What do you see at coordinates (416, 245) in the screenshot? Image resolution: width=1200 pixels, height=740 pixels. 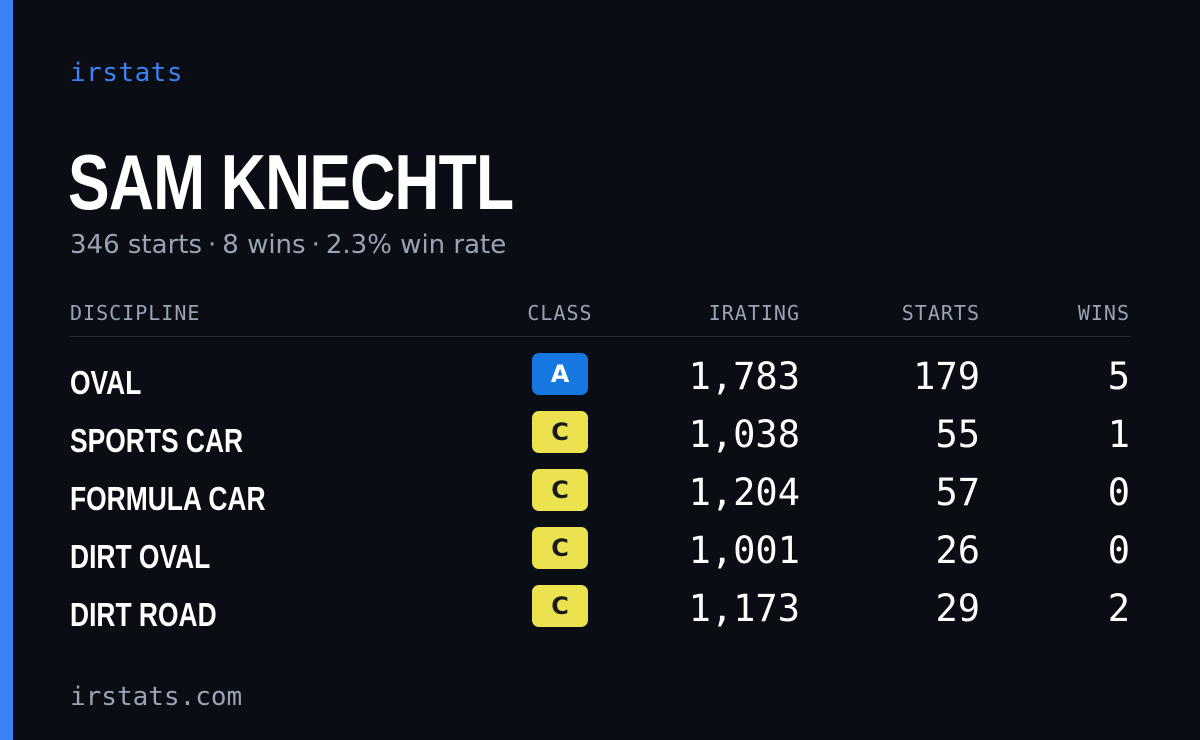 I see `summary-win-rate: 2.3% win rate` at bounding box center [416, 245].